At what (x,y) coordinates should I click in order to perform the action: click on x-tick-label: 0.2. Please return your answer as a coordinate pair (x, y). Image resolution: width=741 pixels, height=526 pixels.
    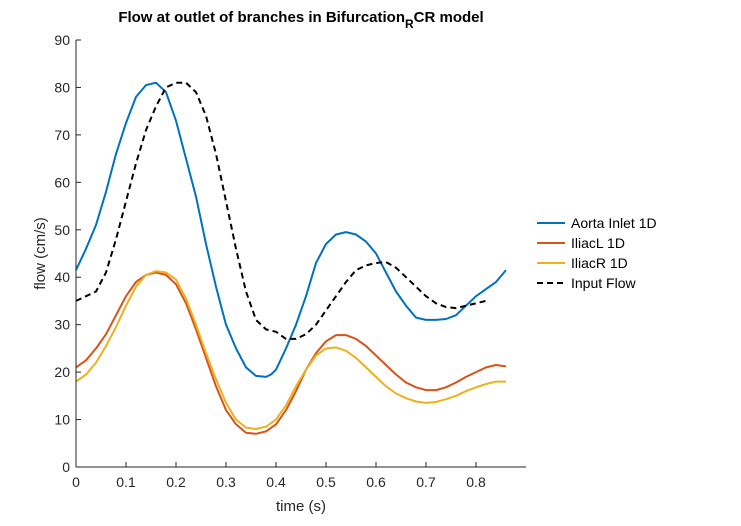
    Looking at the image, I should click on (176, 482).